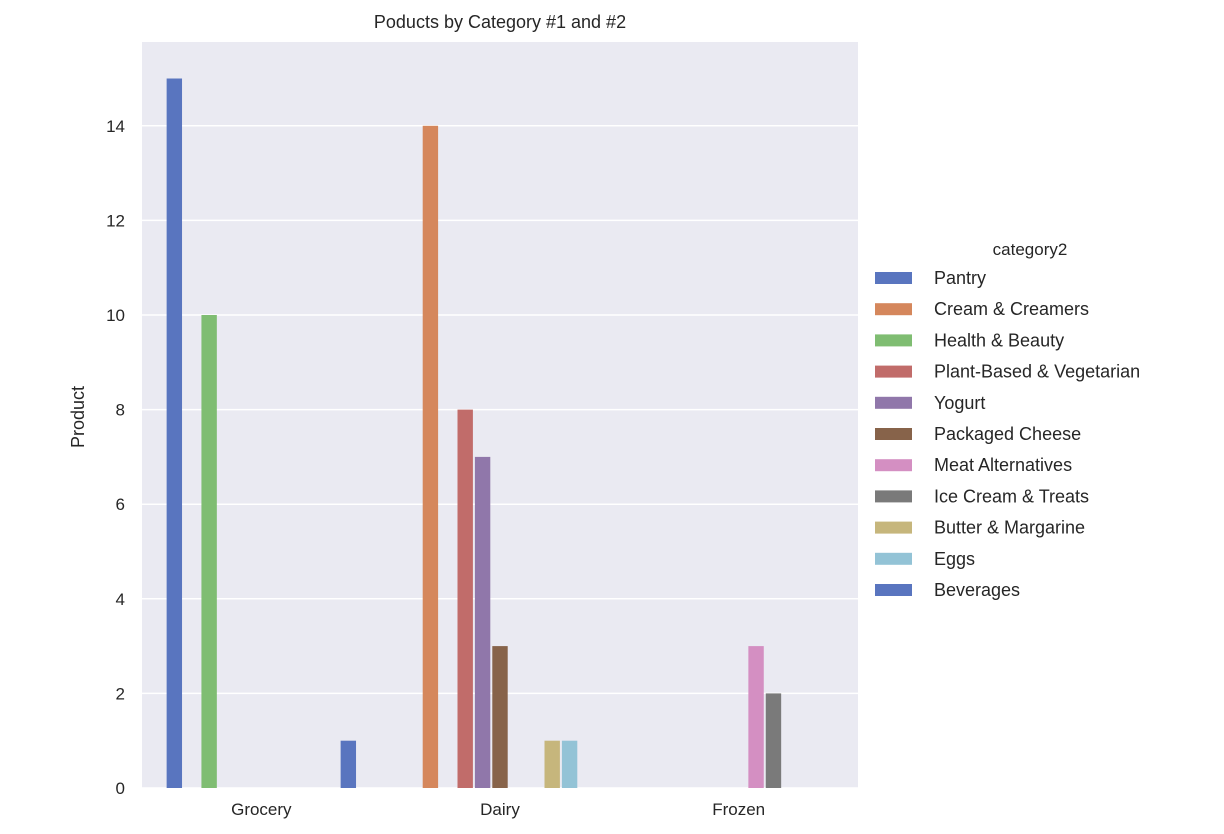 This screenshot has height=834, width=1224. Describe the element at coordinates (120, 410) in the screenshot. I see `y-tick-label: 8` at that location.